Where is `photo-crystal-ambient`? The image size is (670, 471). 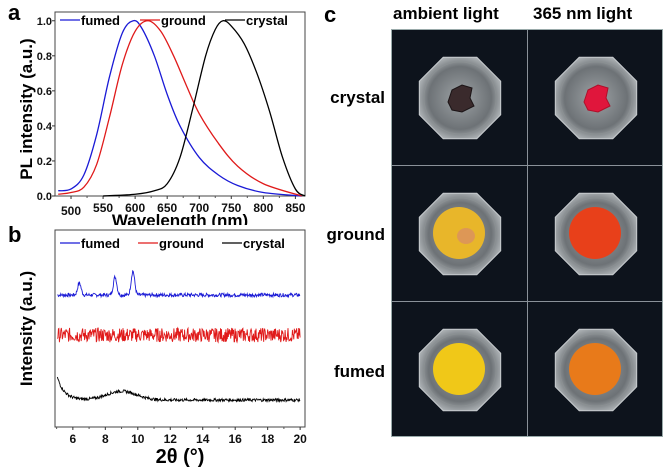
photo-crystal-ambient is located at coordinates (460, 98).